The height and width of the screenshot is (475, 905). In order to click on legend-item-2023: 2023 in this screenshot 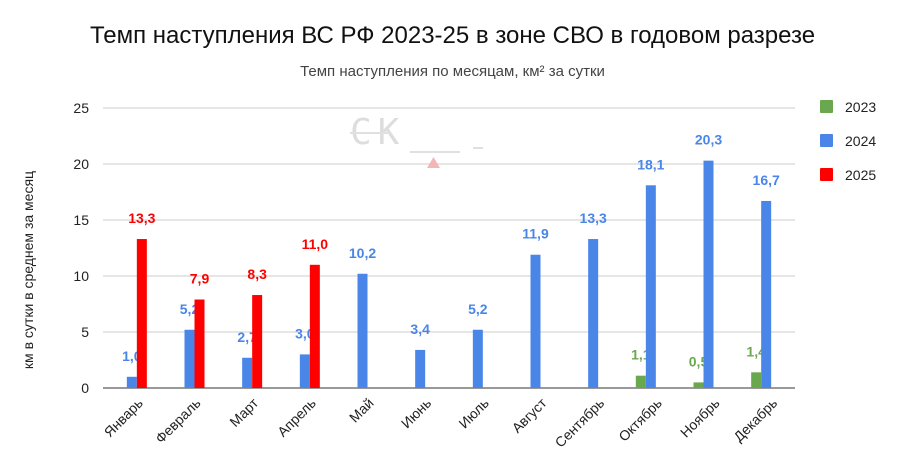, I will do `click(848, 106)`.